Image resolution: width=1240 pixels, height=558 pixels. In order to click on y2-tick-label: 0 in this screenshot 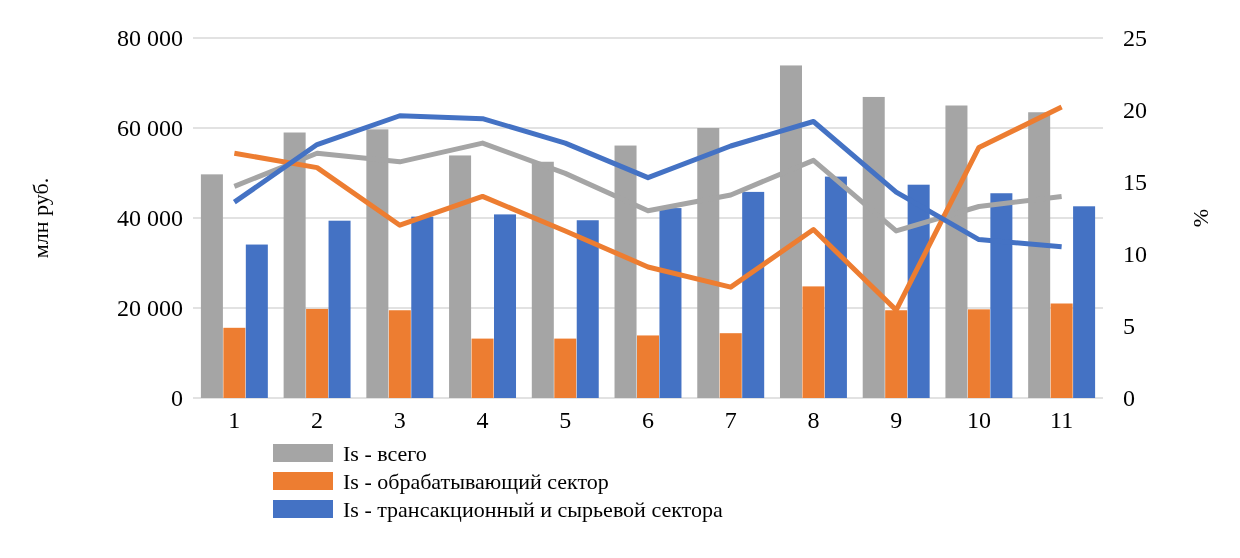, I will do `click(1129, 398)`.